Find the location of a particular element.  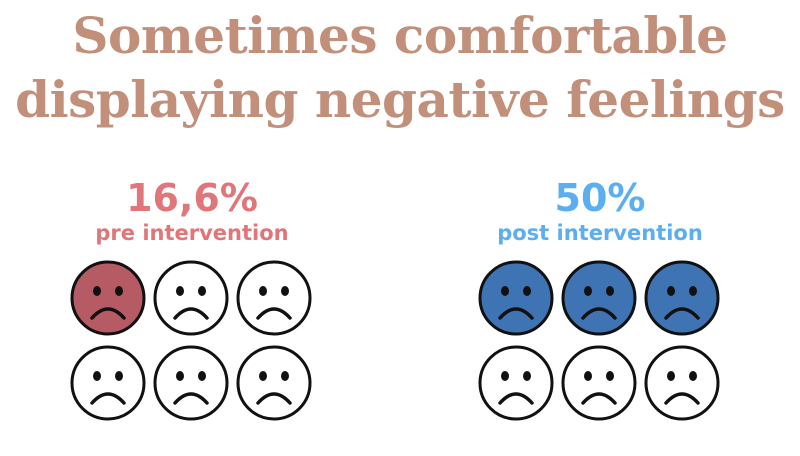

pre-label: pre intervention is located at coordinates (192, 233).